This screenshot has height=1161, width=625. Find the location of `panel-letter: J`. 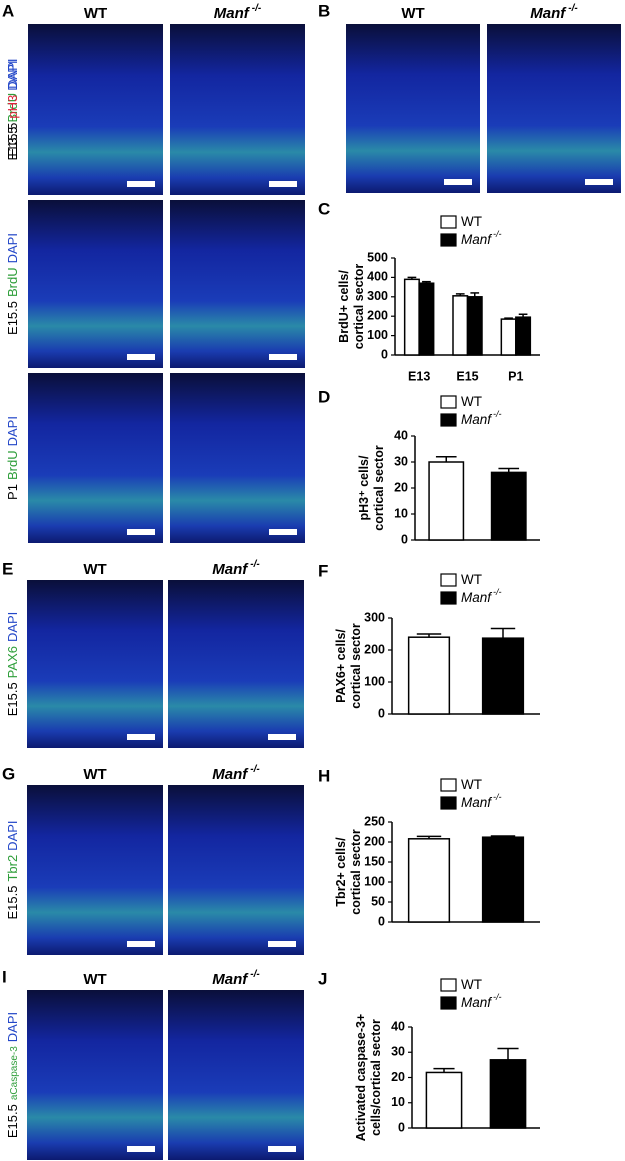

panel-letter: J is located at coordinates (322, 978).